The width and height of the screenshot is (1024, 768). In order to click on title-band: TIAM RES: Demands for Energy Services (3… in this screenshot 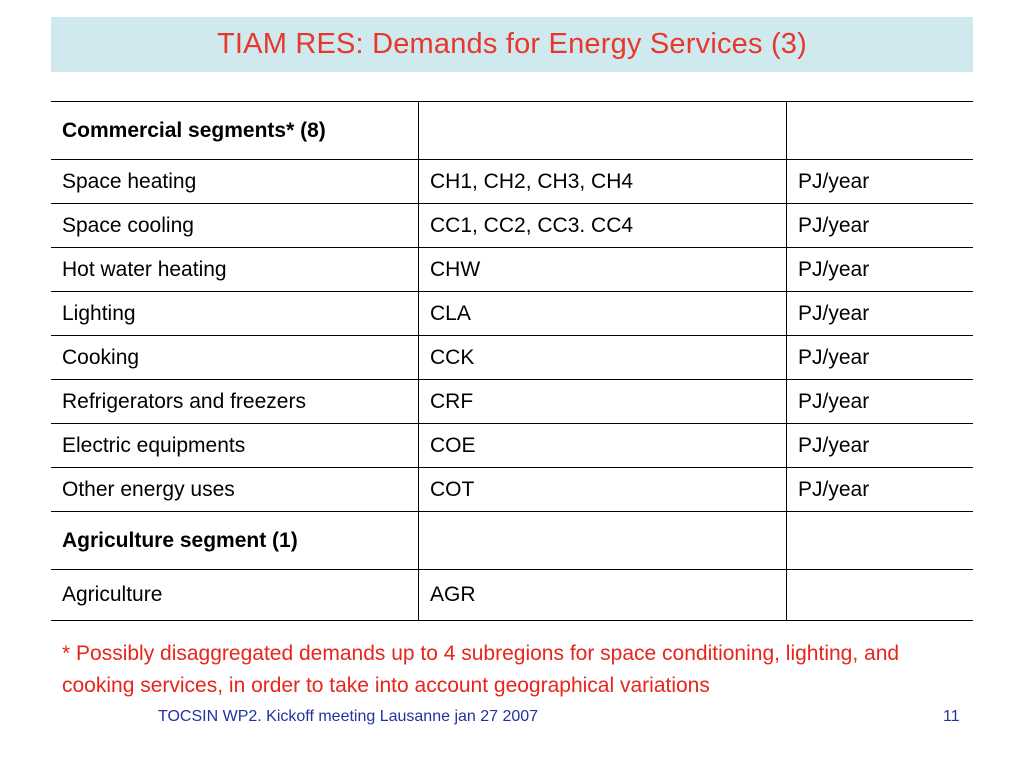, I will do `click(512, 44)`.